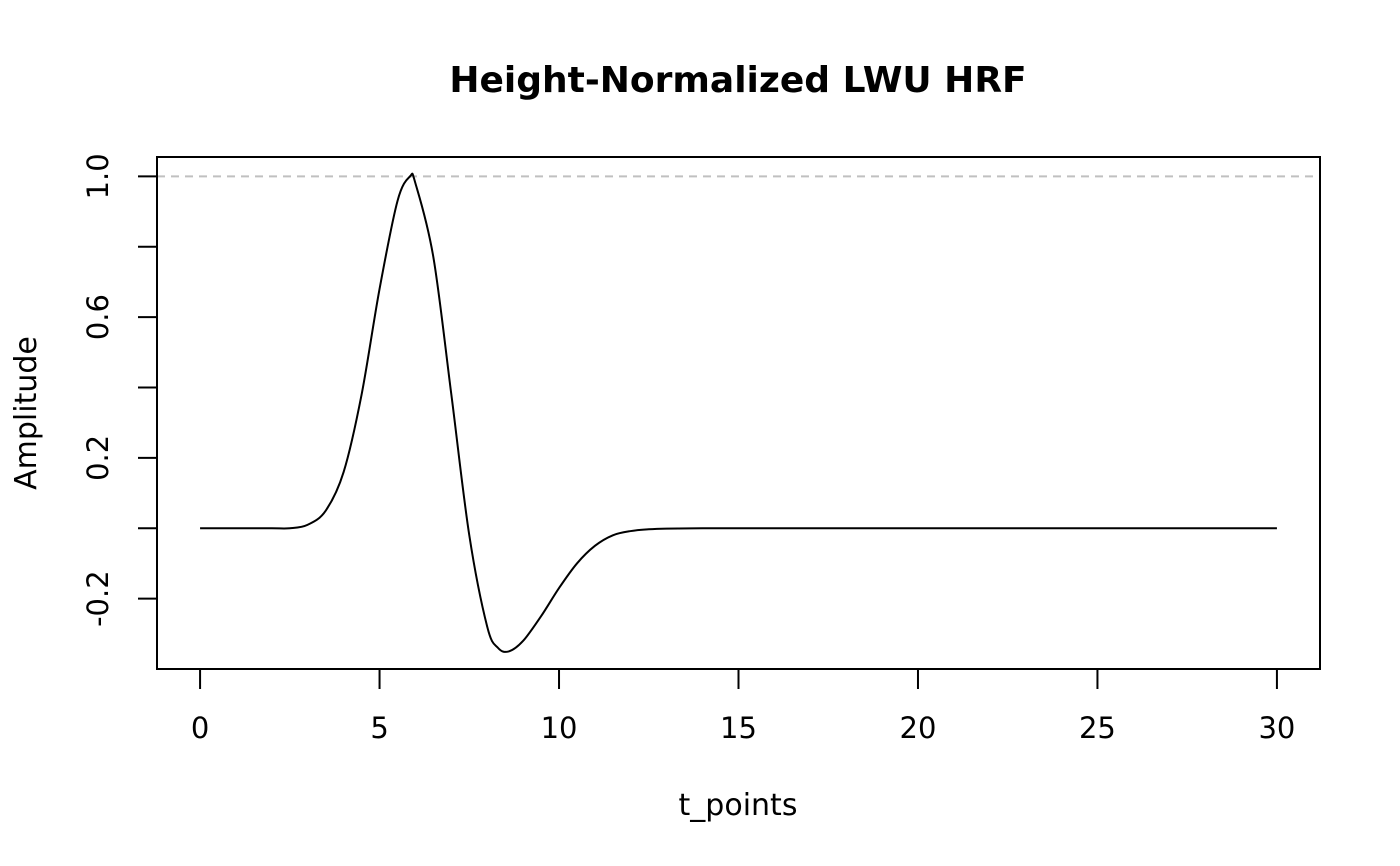 This screenshot has width=1400, height=866. I want to click on x-tick-label: 5, so click(379, 728).